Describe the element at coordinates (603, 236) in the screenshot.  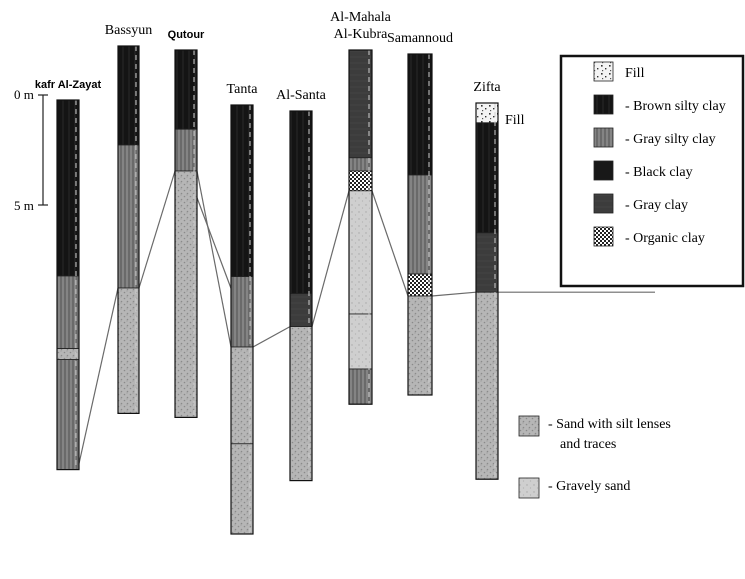
I see `legend-swatch-organic-clay` at that location.